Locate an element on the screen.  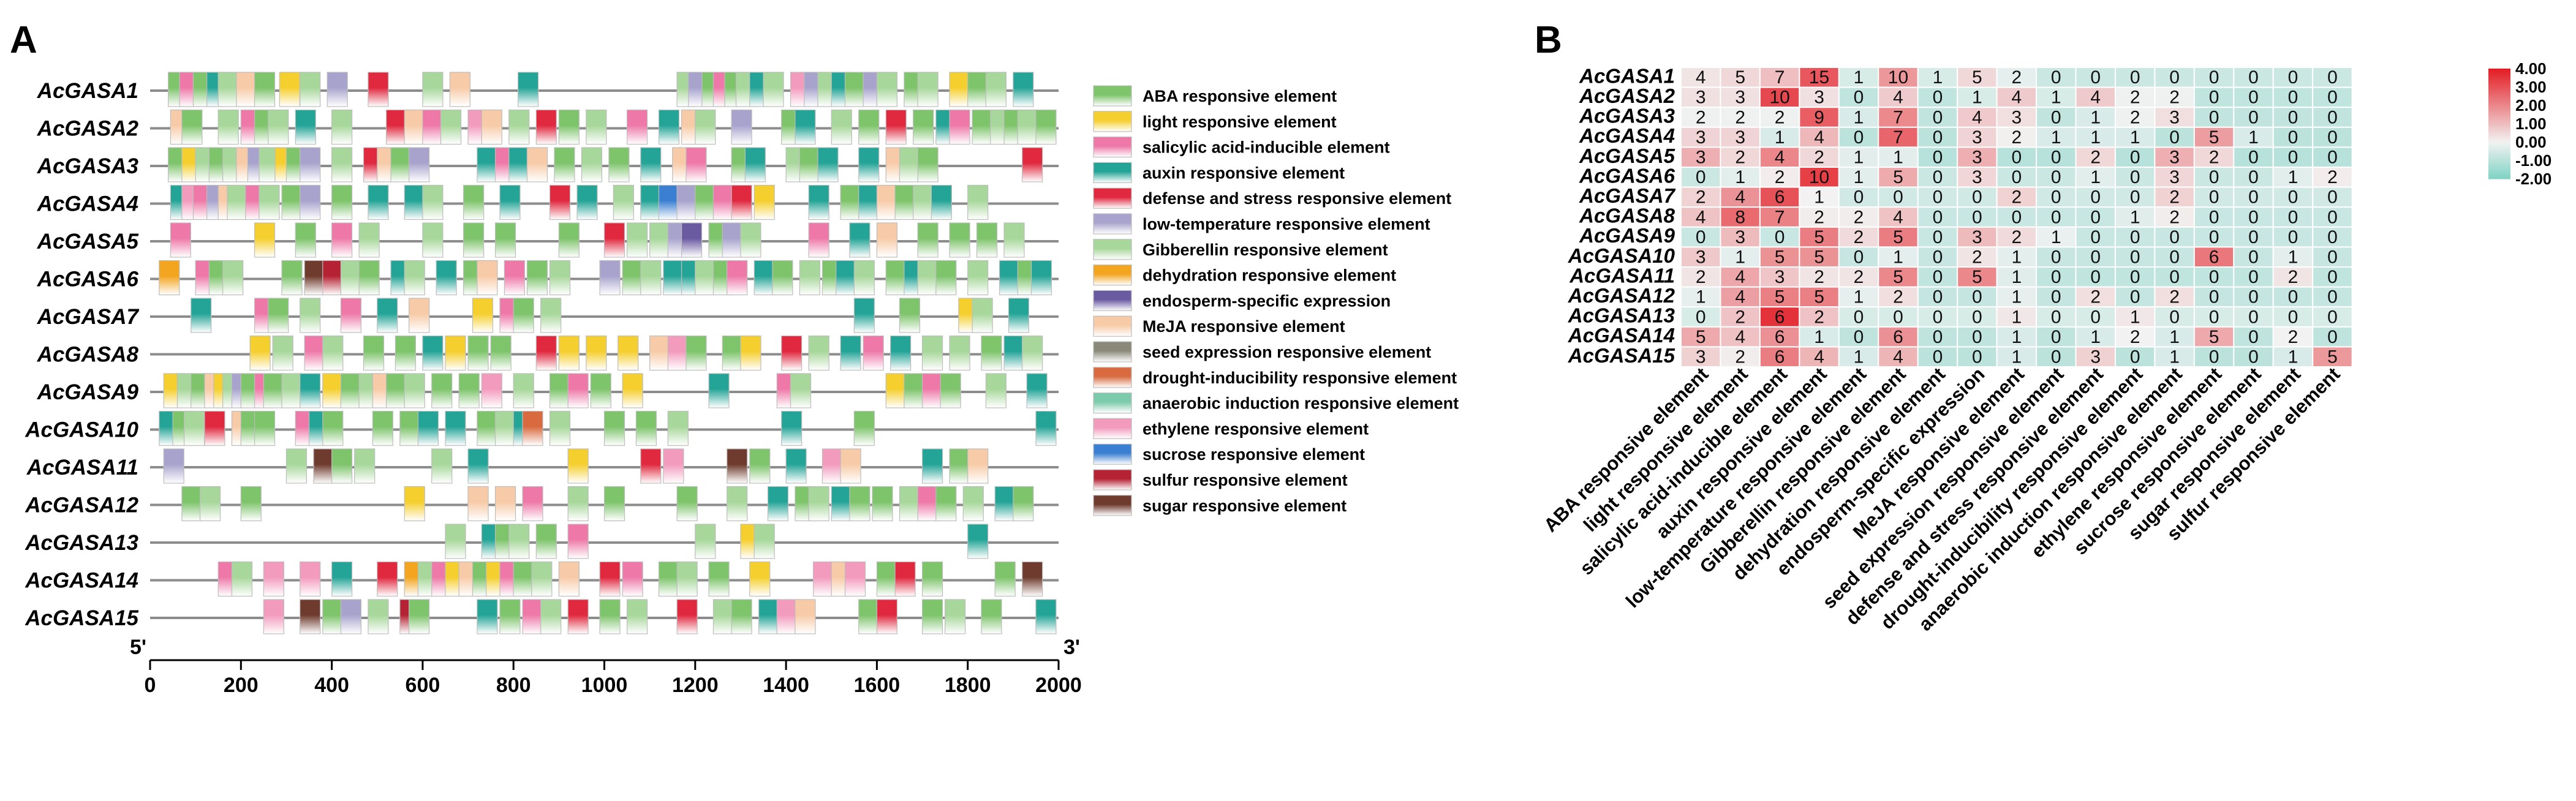
color-scale-tick-label: -2.00 is located at coordinates (2533, 179).